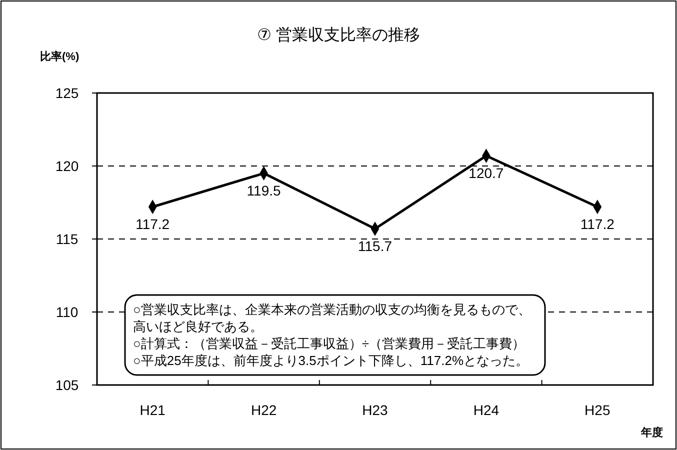  What do you see at coordinates (651, 432) in the screenshot?
I see `x-axis-title: 年度` at bounding box center [651, 432].